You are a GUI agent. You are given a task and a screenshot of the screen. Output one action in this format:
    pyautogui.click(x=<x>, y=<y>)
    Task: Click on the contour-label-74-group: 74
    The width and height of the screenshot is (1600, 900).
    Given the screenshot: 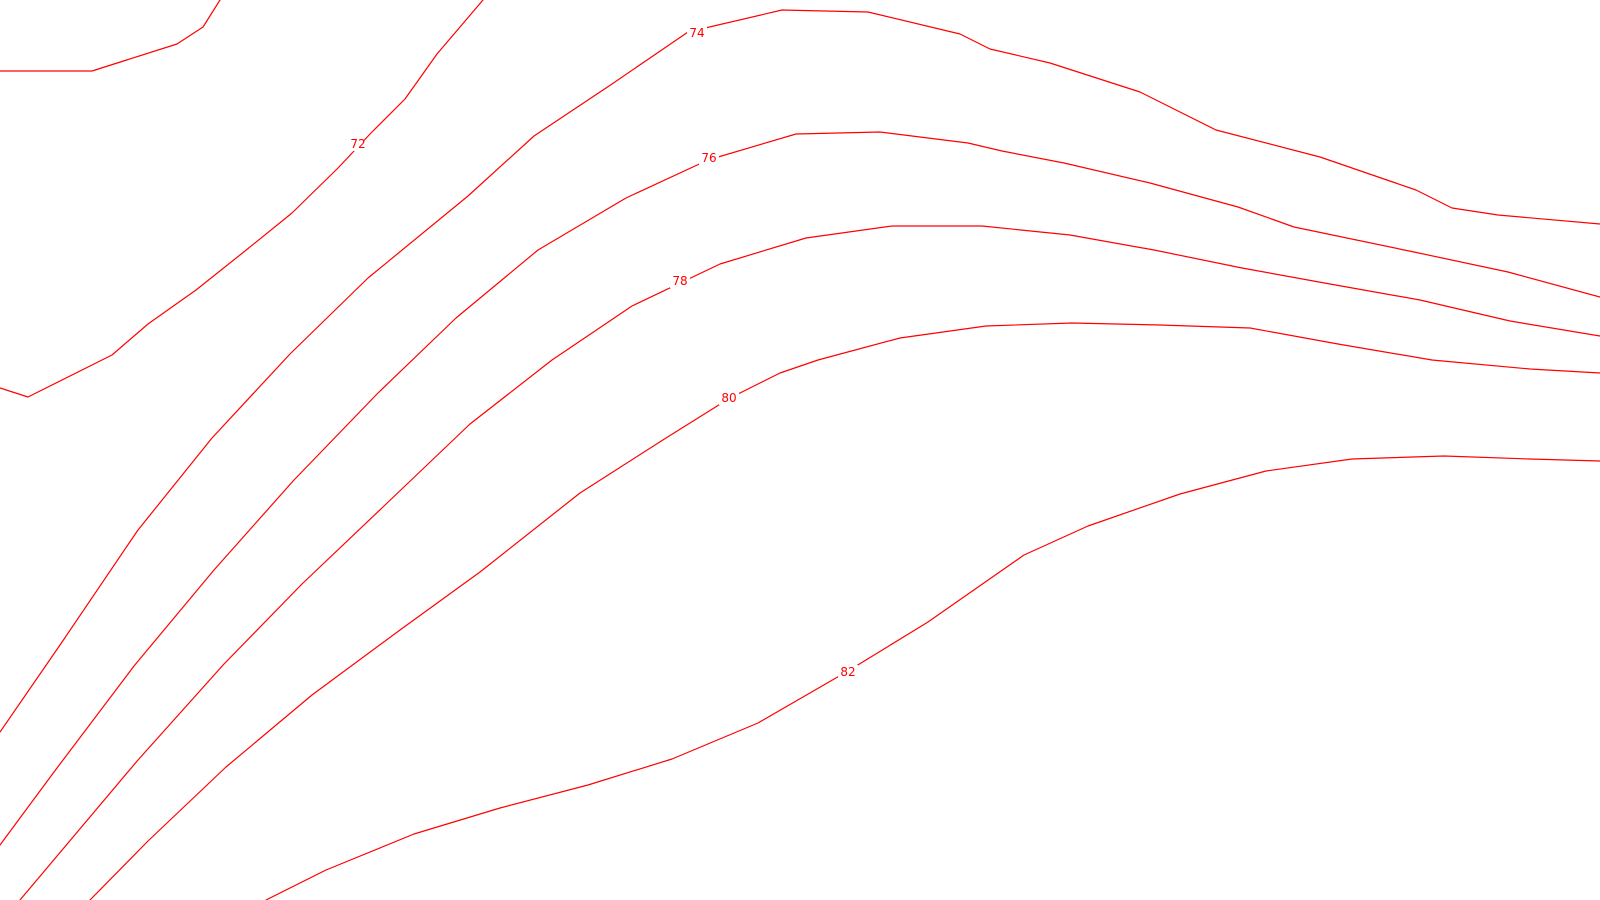 What is the action you would take?
    pyautogui.click(x=697, y=33)
    